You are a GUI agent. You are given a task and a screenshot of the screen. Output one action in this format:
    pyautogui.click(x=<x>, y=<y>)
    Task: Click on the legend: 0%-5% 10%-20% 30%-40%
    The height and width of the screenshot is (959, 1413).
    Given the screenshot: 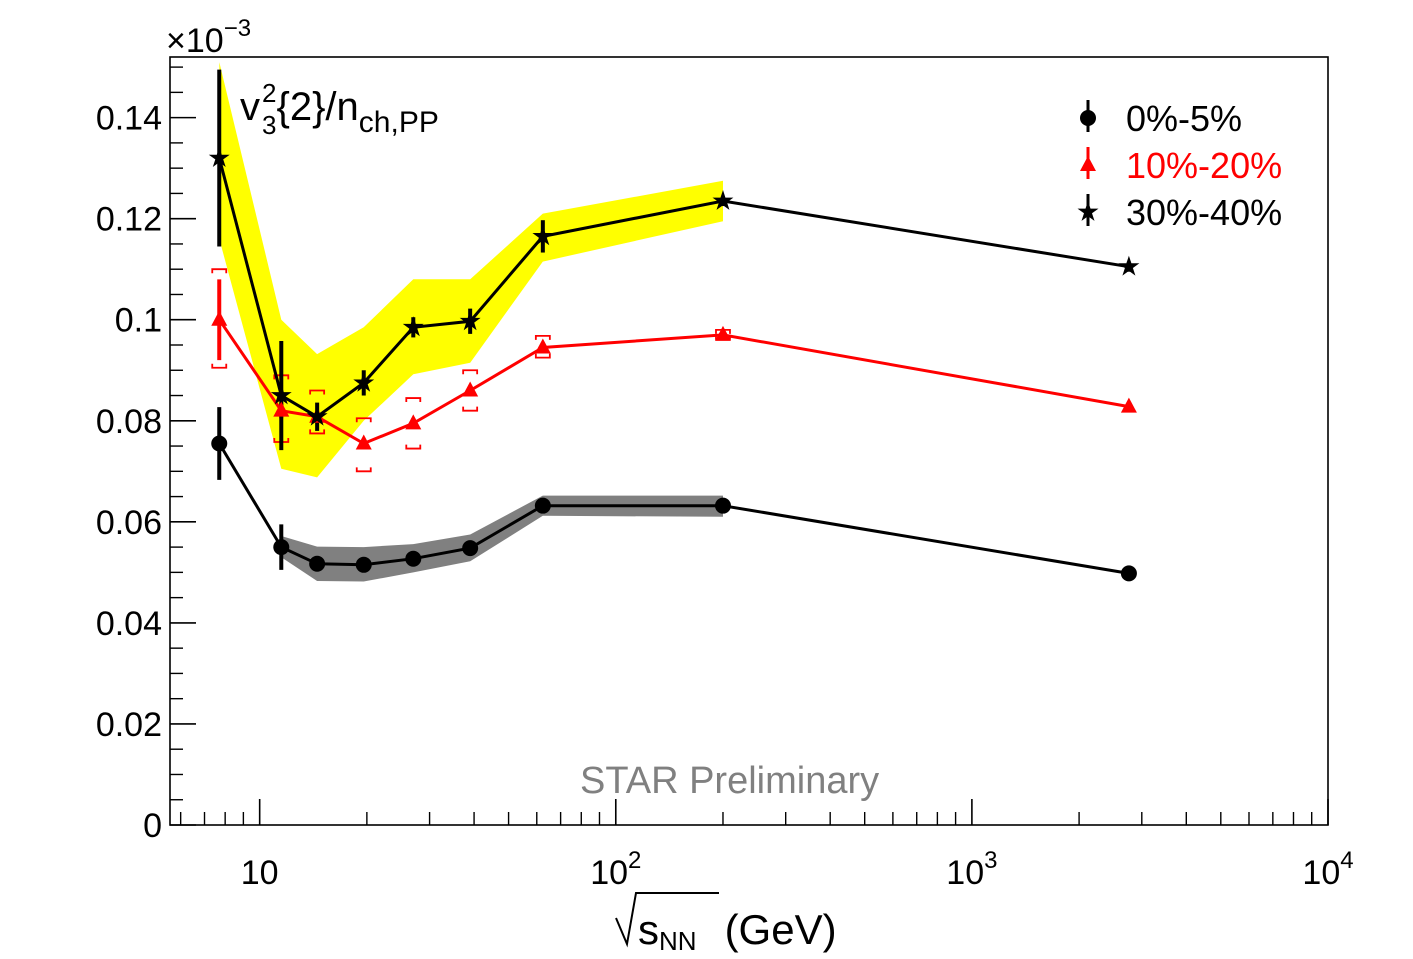 What is the action you would take?
    pyautogui.click(x=1179, y=165)
    